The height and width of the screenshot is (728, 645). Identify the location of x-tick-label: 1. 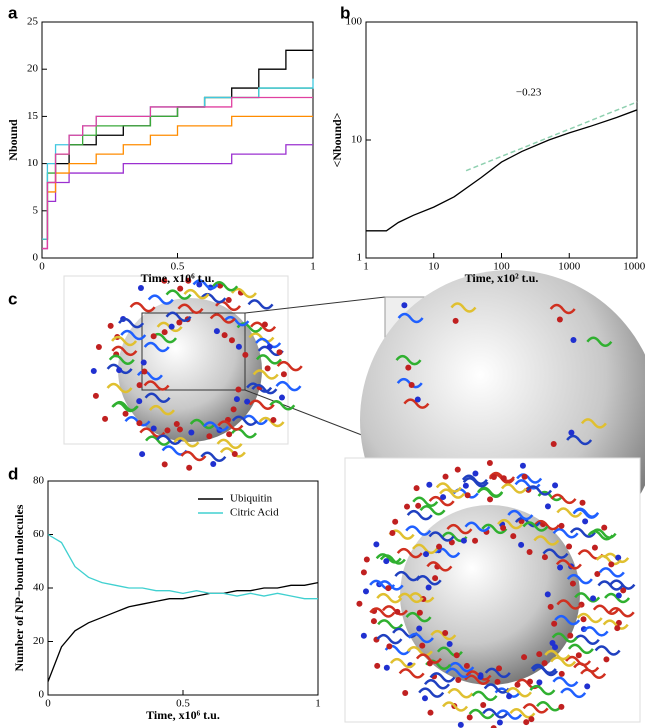
(318, 704).